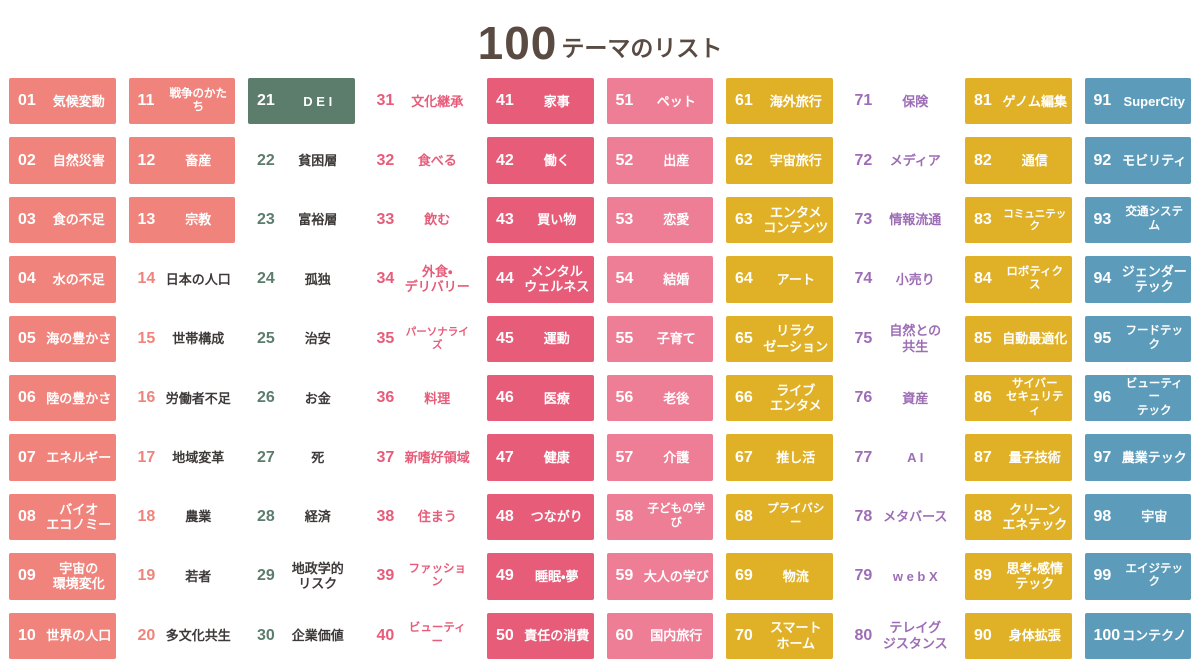 The height and width of the screenshot is (671, 1200). What do you see at coordinates (27, 279) in the screenshot?
I see `theme-number: 04` at bounding box center [27, 279].